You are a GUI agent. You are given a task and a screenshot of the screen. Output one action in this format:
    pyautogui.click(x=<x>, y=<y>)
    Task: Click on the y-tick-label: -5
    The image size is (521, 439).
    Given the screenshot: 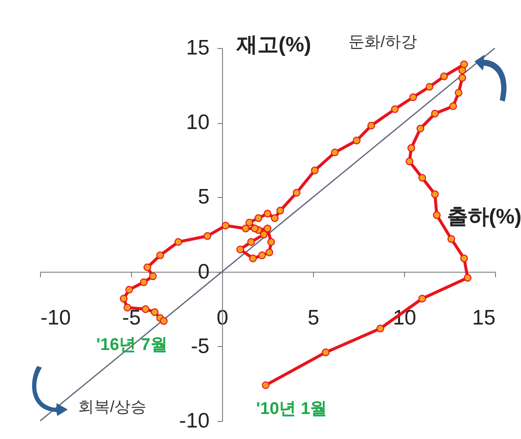 What is the action you would take?
    pyautogui.click(x=200, y=346)
    